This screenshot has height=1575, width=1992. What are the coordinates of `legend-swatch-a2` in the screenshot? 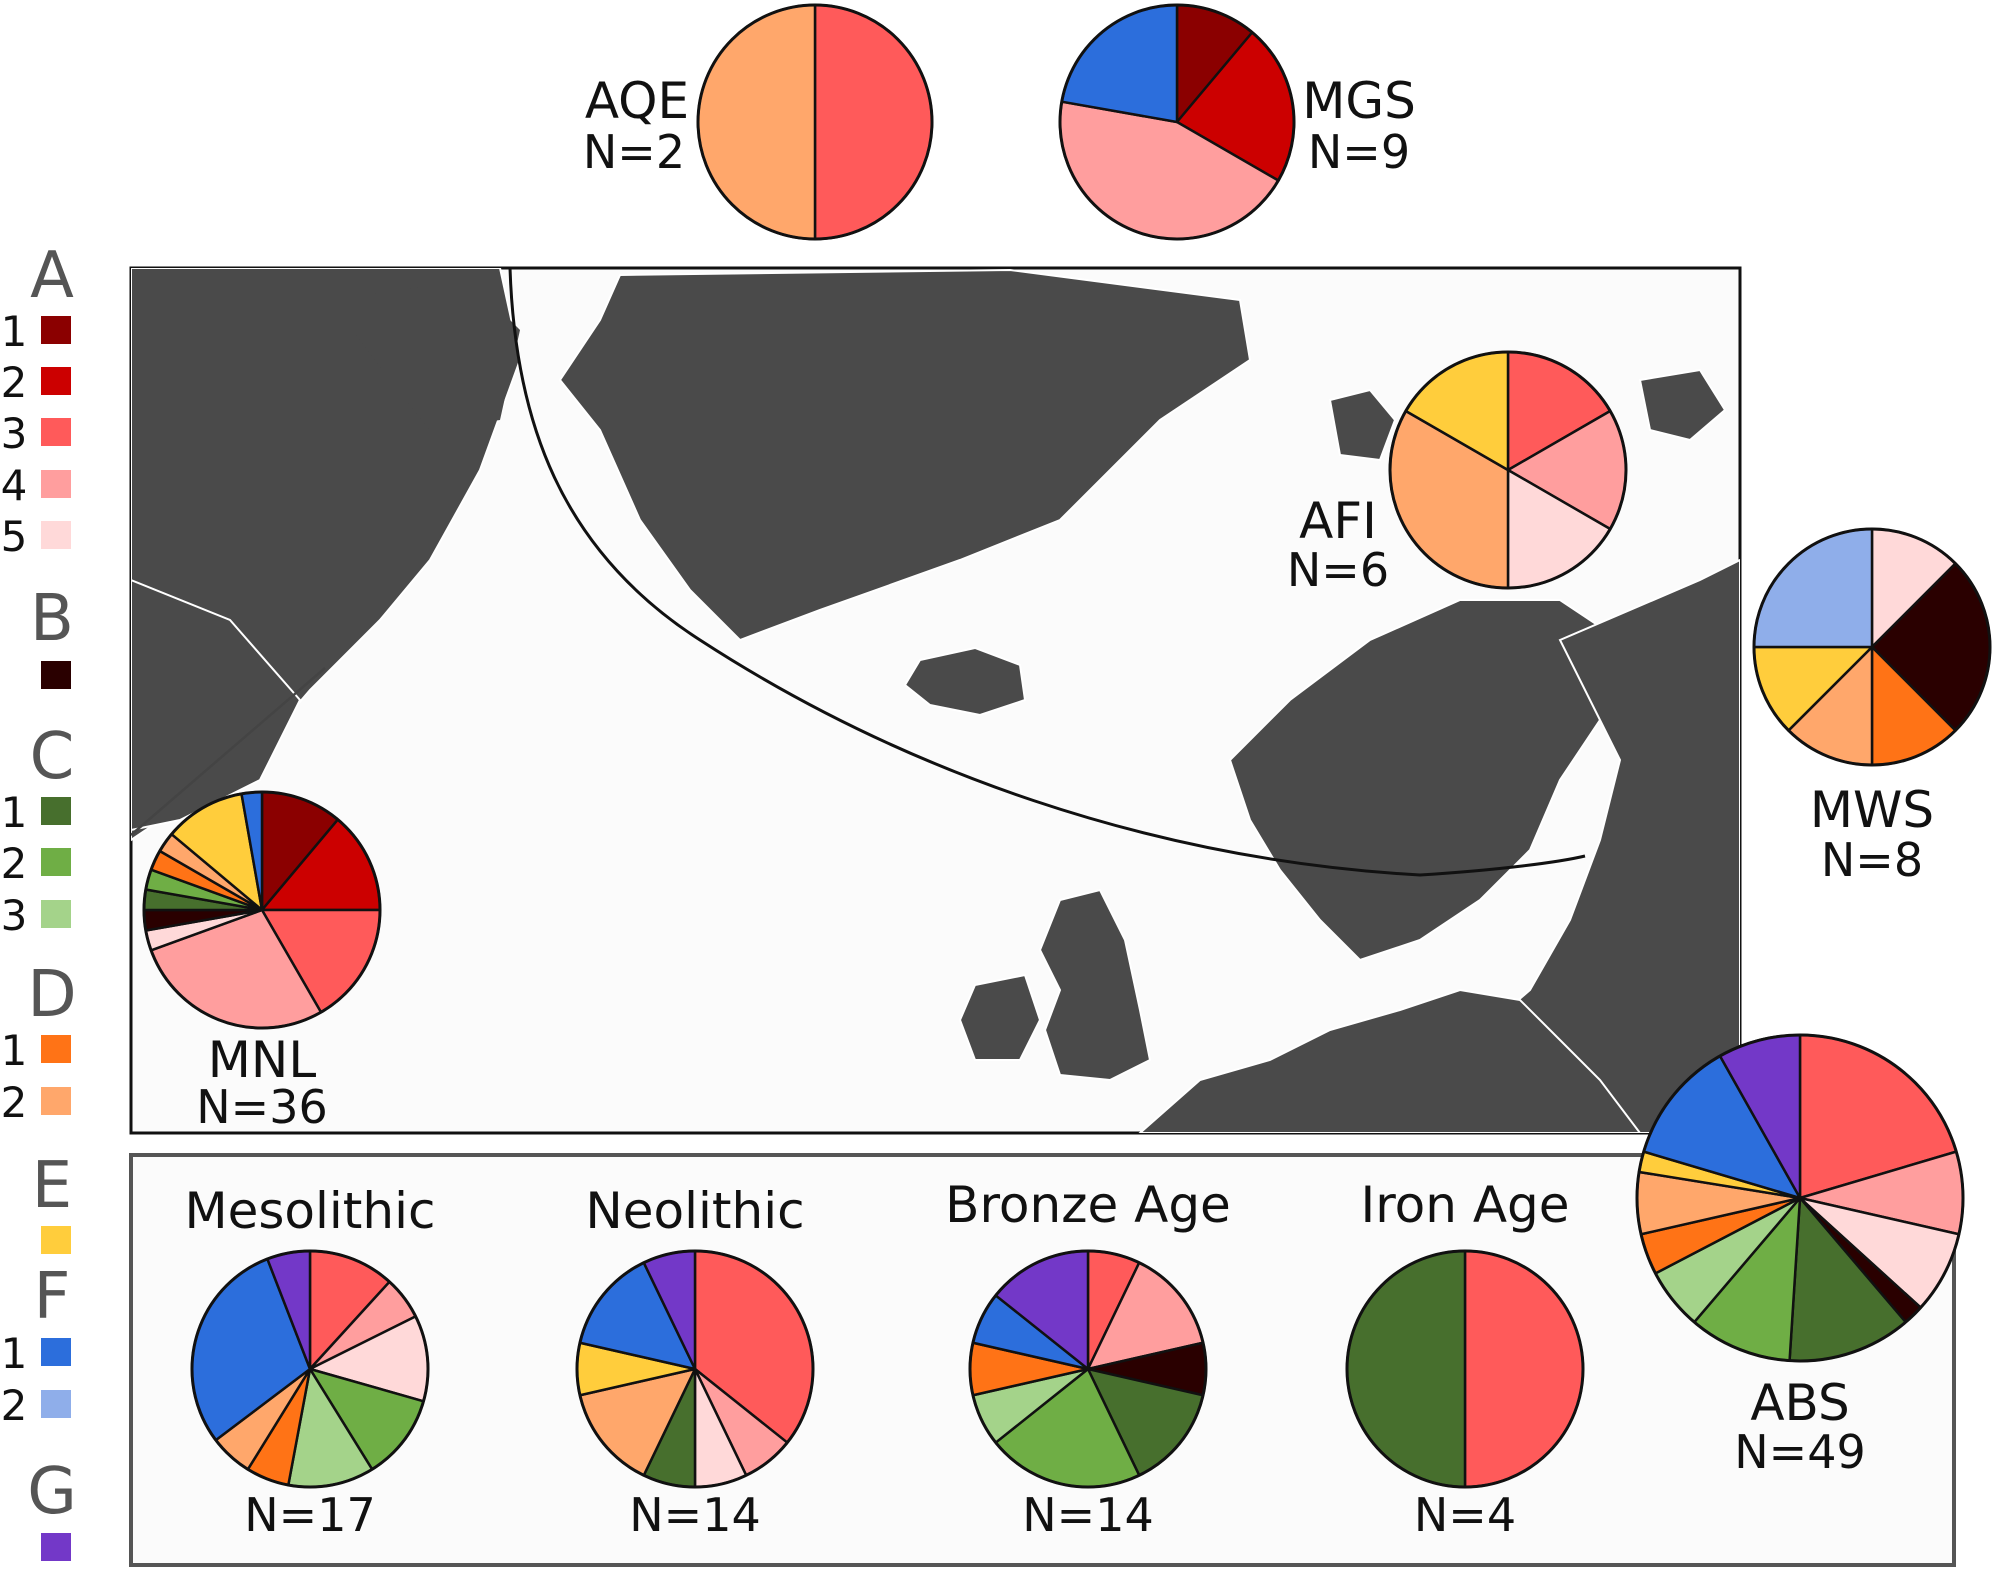 It's located at (56, 381).